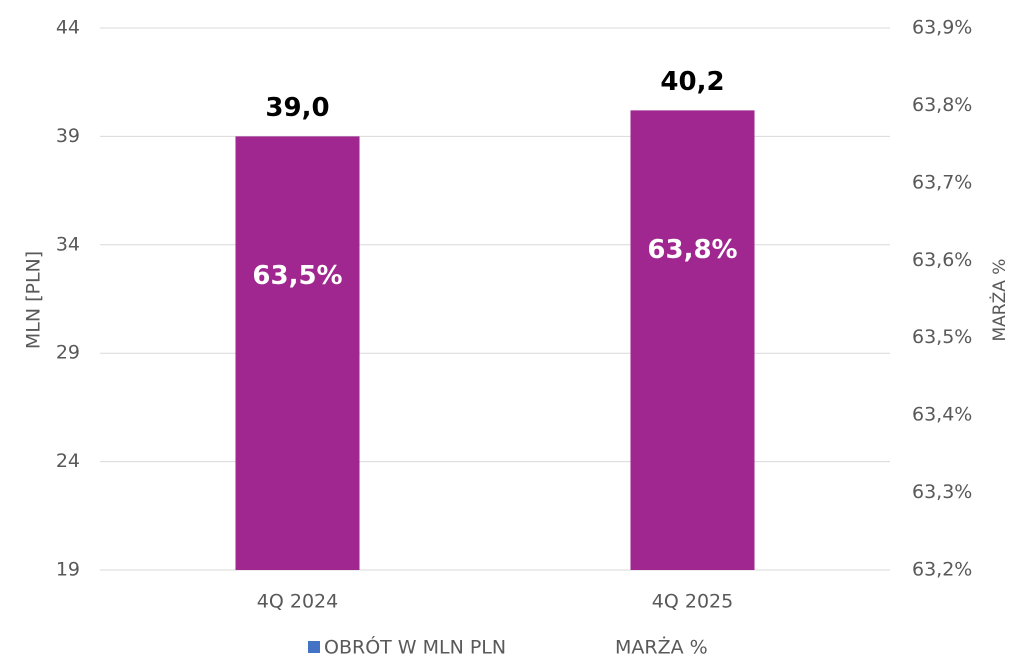 The image size is (1014, 660). What do you see at coordinates (297, 276) in the screenshot?
I see `margin-label: 63,5%` at bounding box center [297, 276].